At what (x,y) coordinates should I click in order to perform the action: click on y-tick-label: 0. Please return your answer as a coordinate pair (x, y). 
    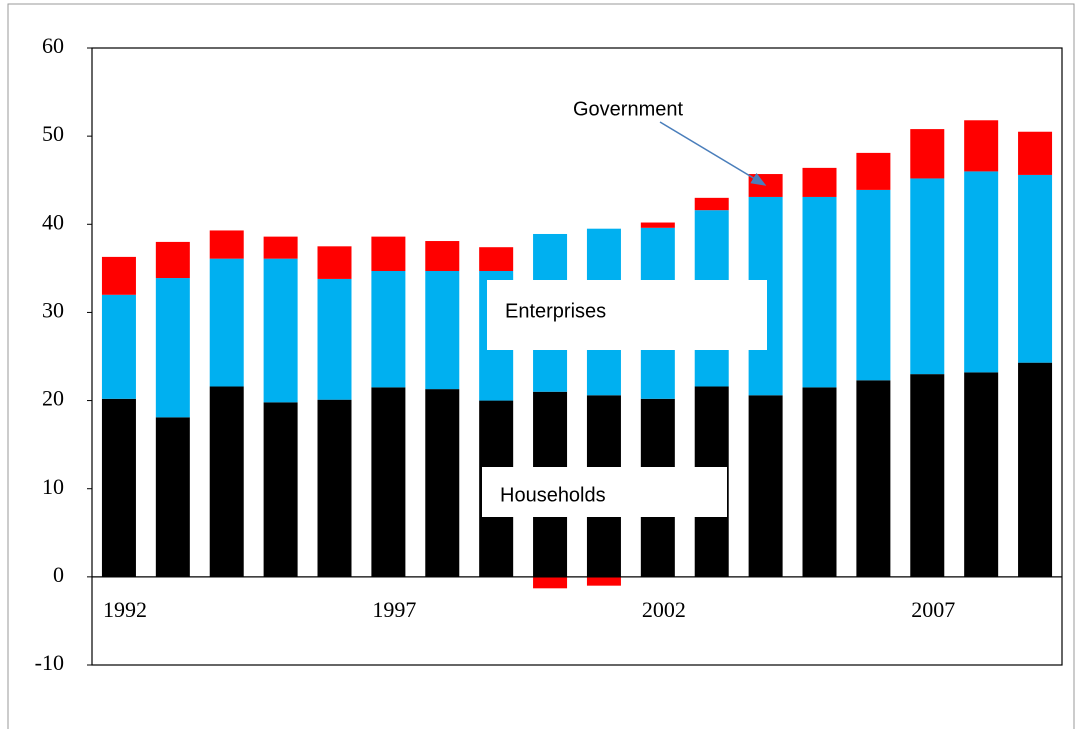
    Looking at the image, I should click on (58, 574).